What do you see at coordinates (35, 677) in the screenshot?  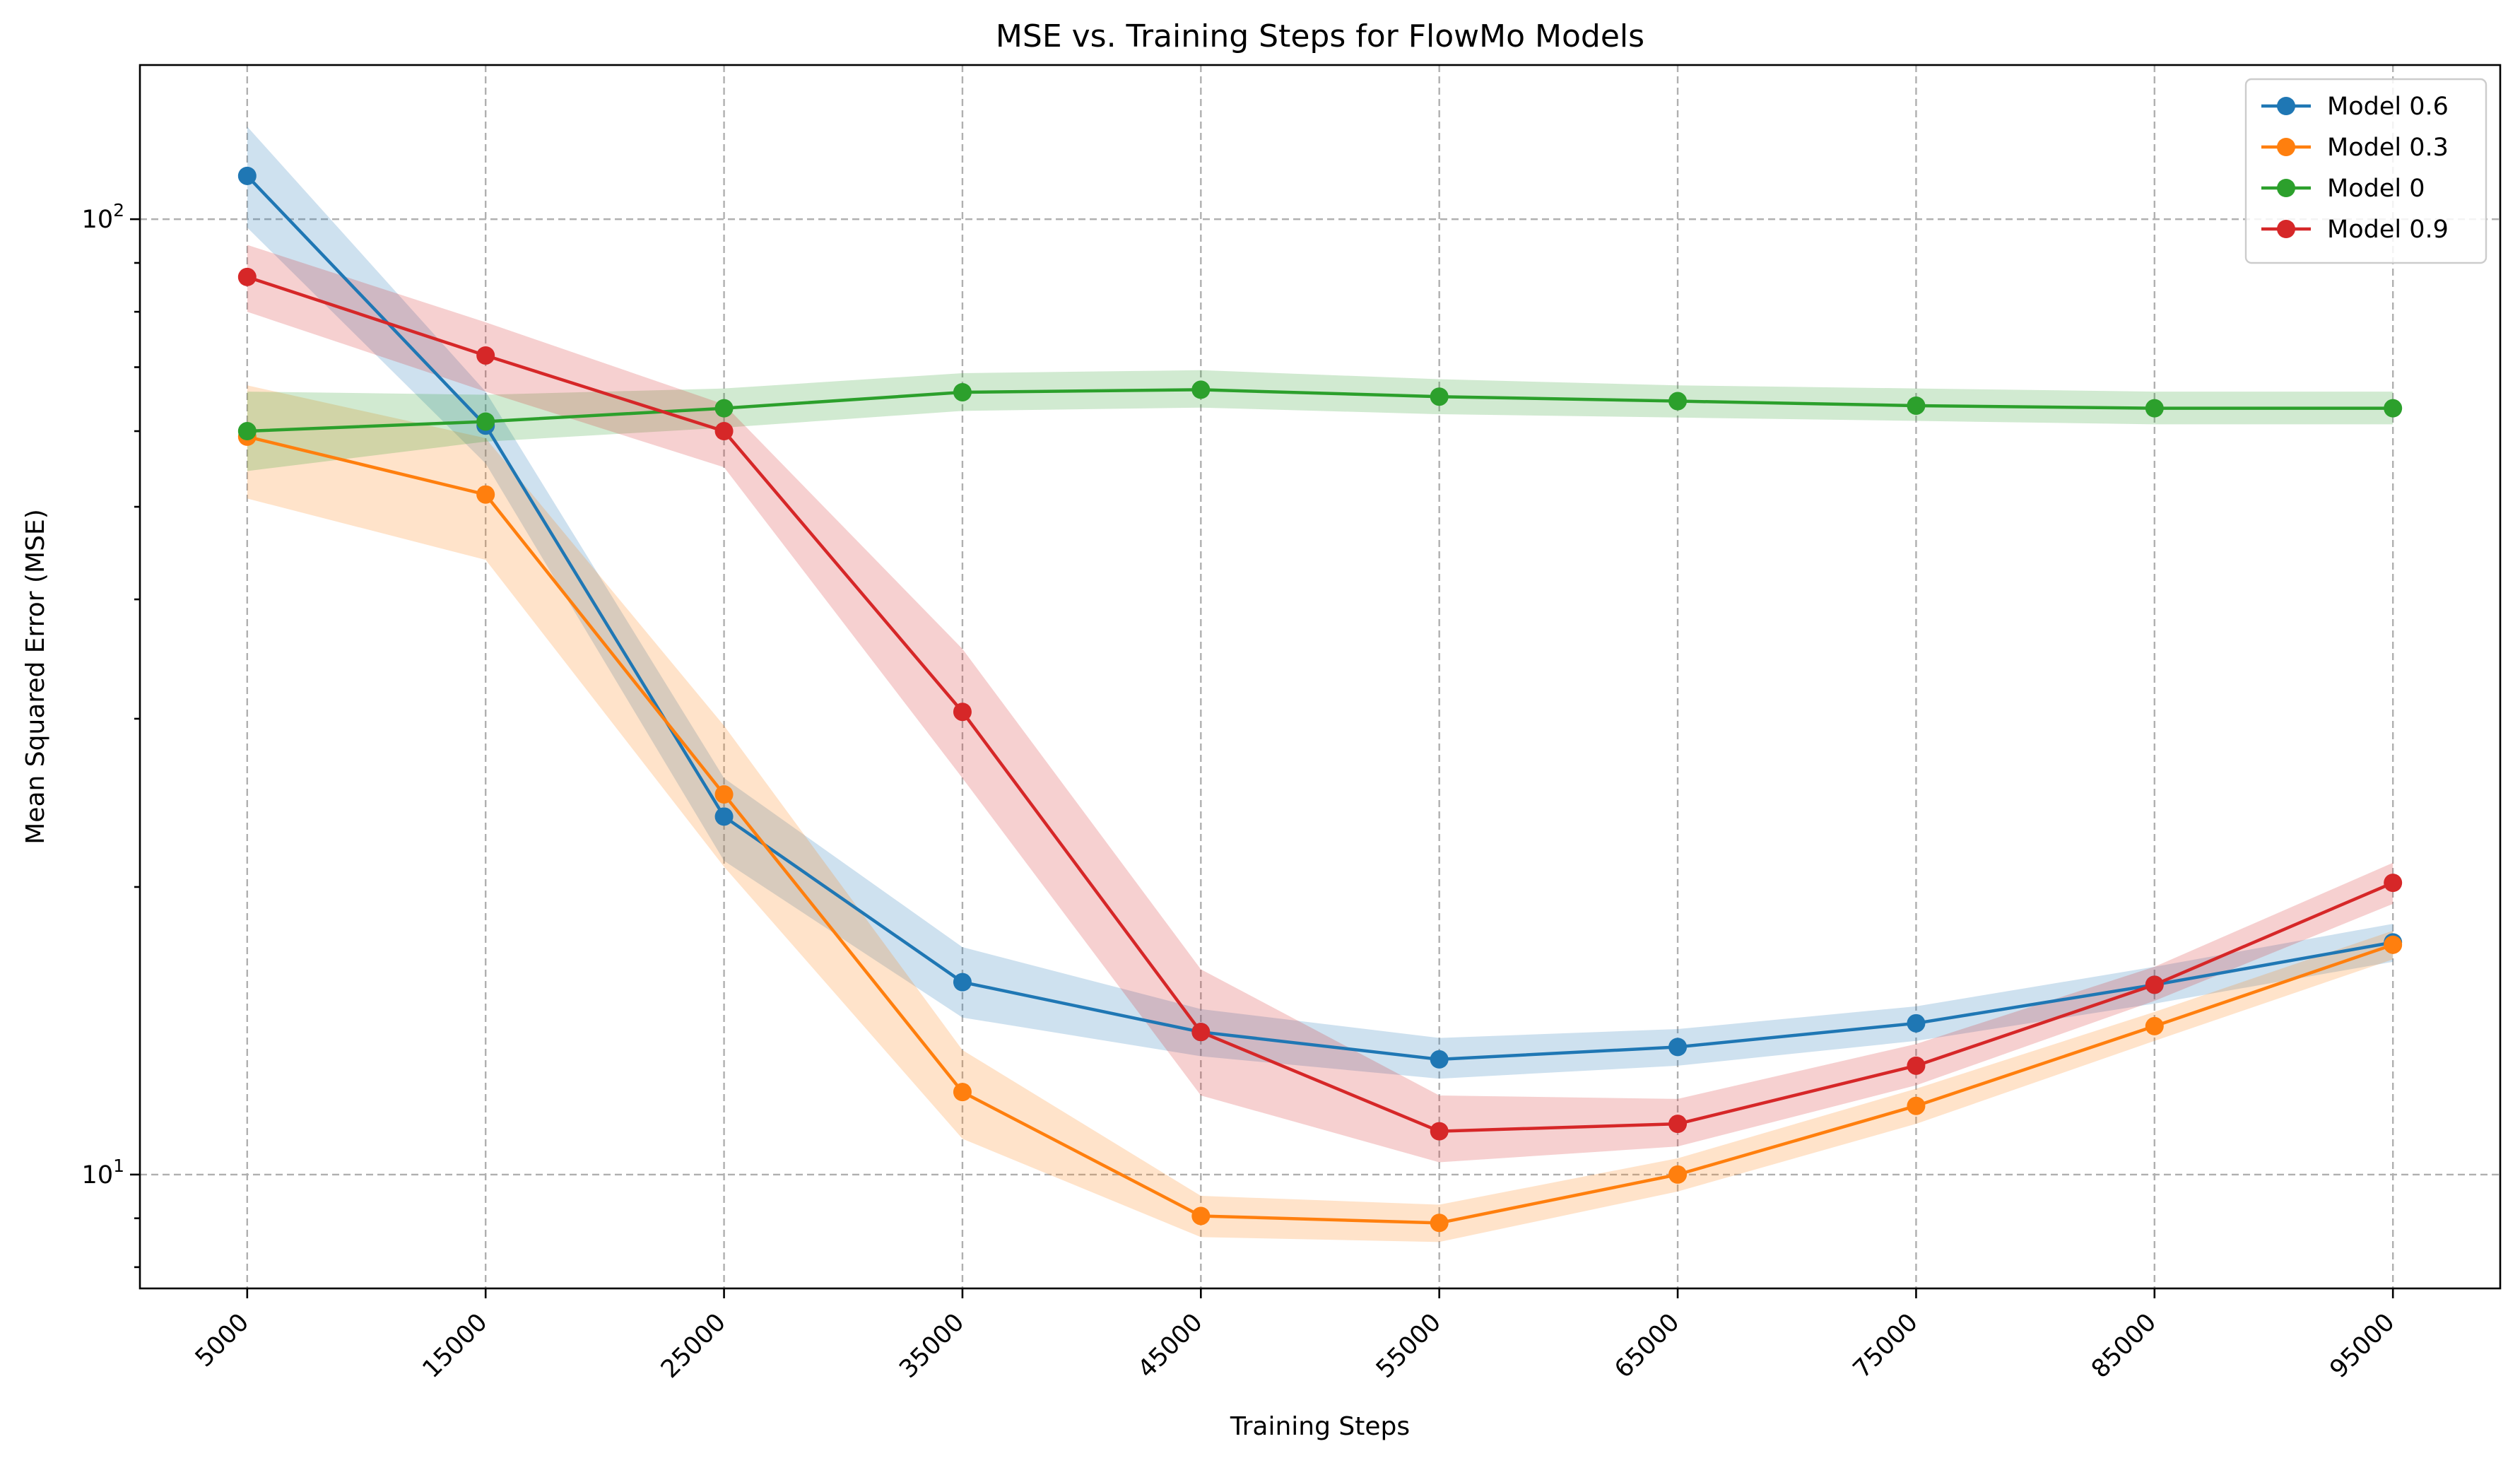 I see `y-axis-label: Mean Squared Error (MSE)` at bounding box center [35, 677].